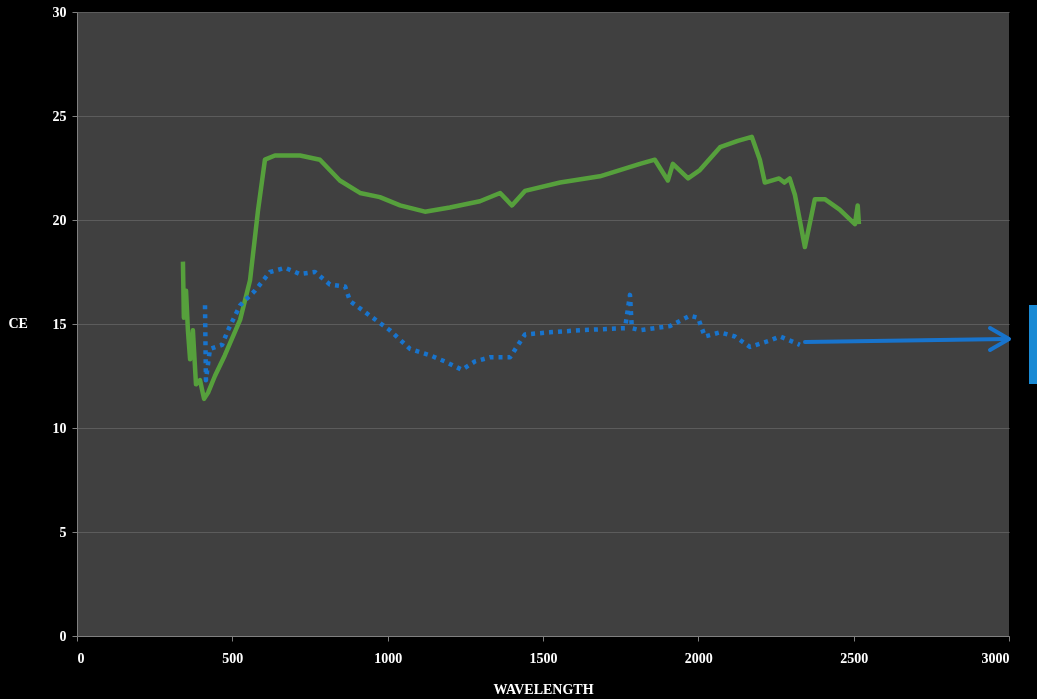 The height and width of the screenshot is (699, 1037). I want to click on x-tick-label: 1500, so click(543, 658).